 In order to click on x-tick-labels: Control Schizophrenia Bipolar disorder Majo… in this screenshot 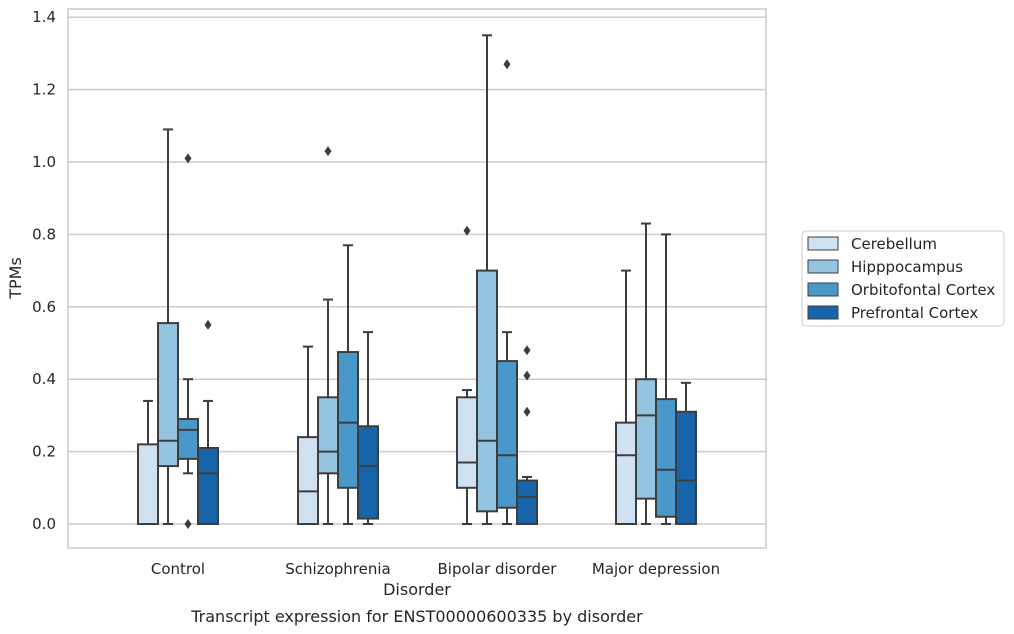, I will do `click(435, 569)`.